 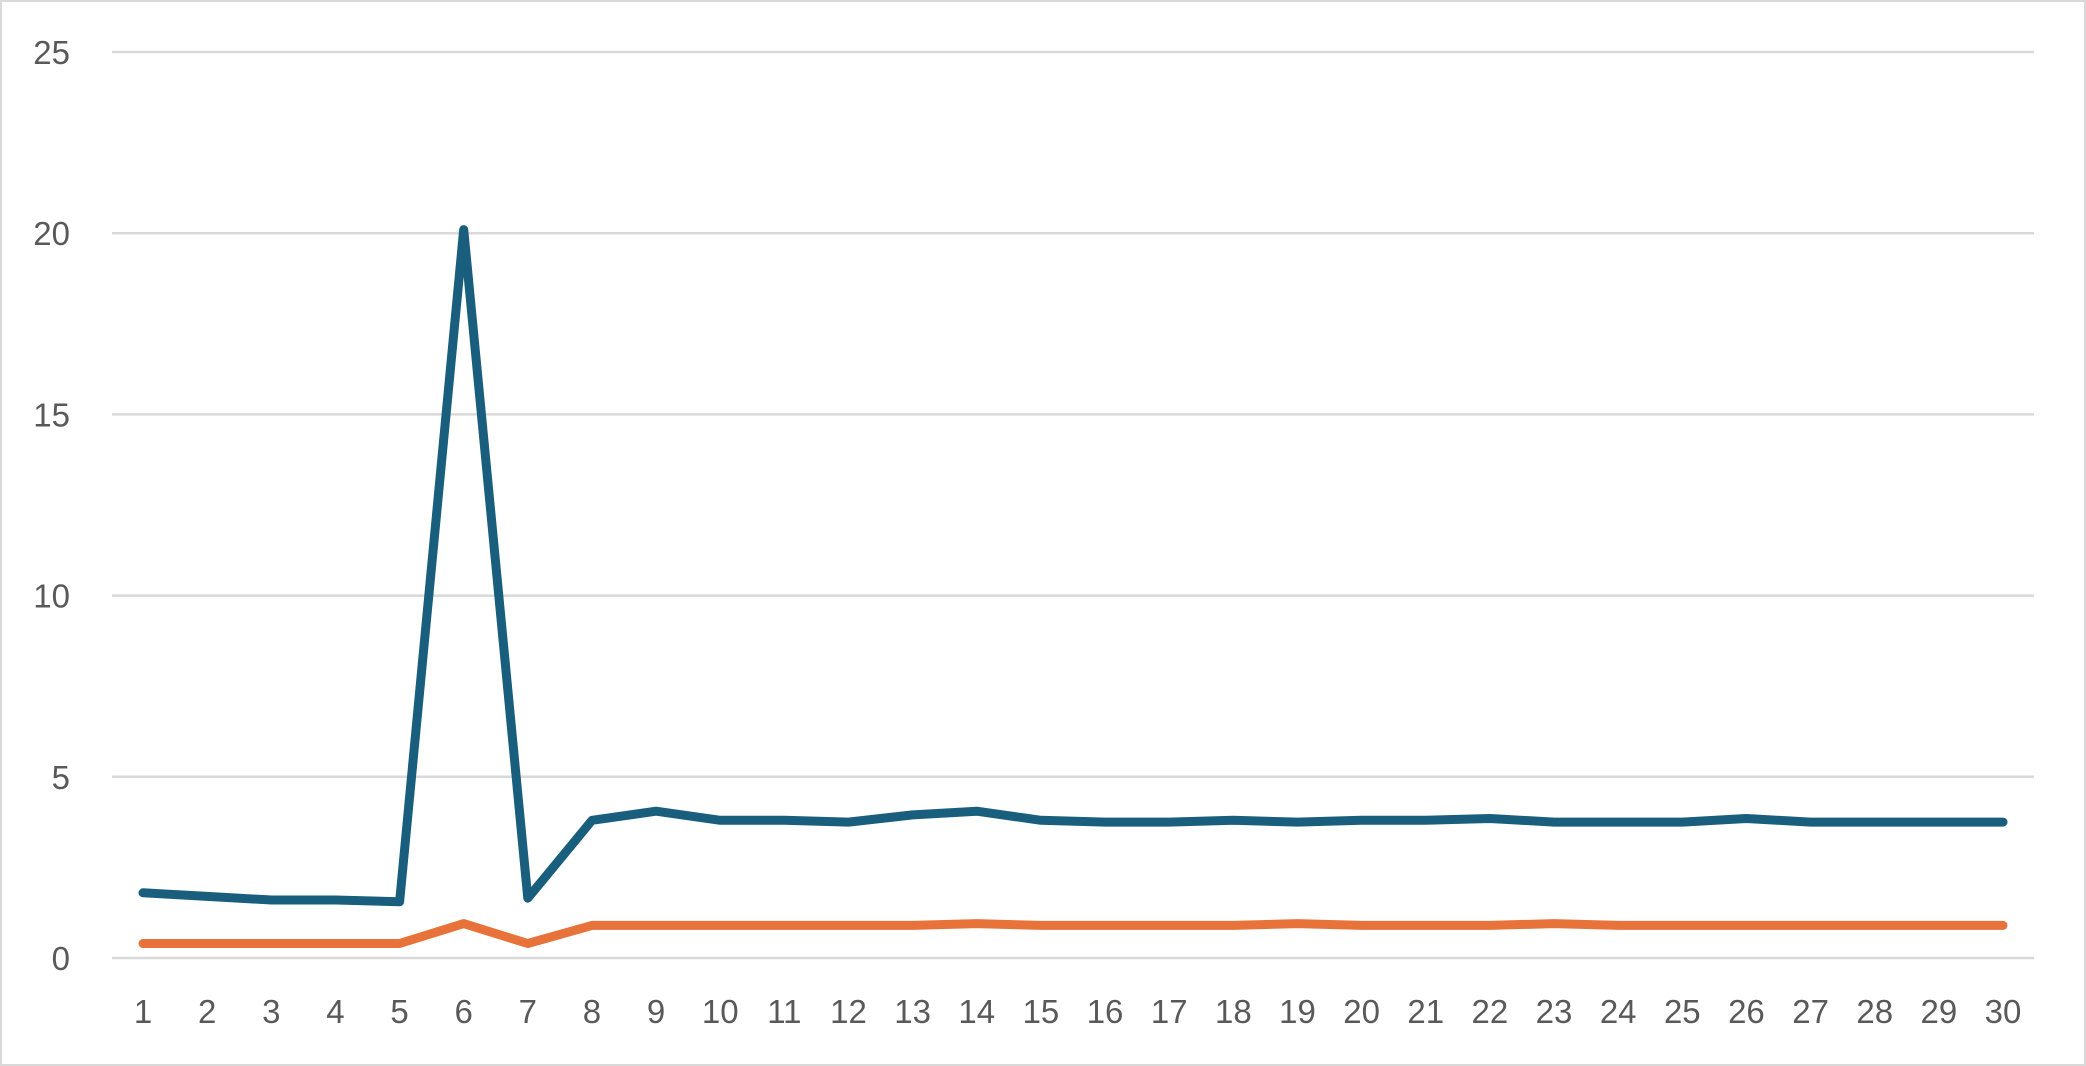 What do you see at coordinates (720, 1011) in the screenshot?
I see `x-tick-label: 10` at bounding box center [720, 1011].